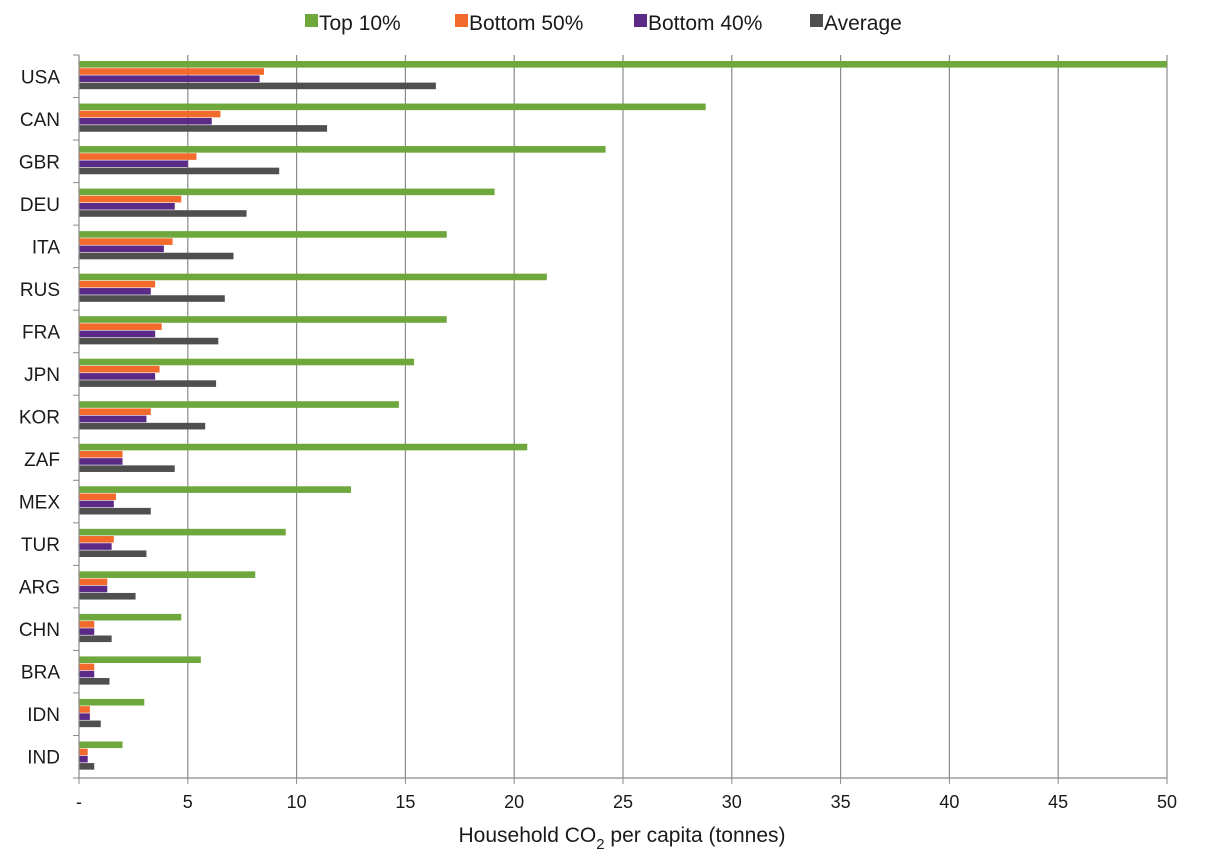 The width and height of the screenshot is (1223, 862). Describe the element at coordinates (95, 639) in the screenshot. I see `bar-chn-average` at that location.